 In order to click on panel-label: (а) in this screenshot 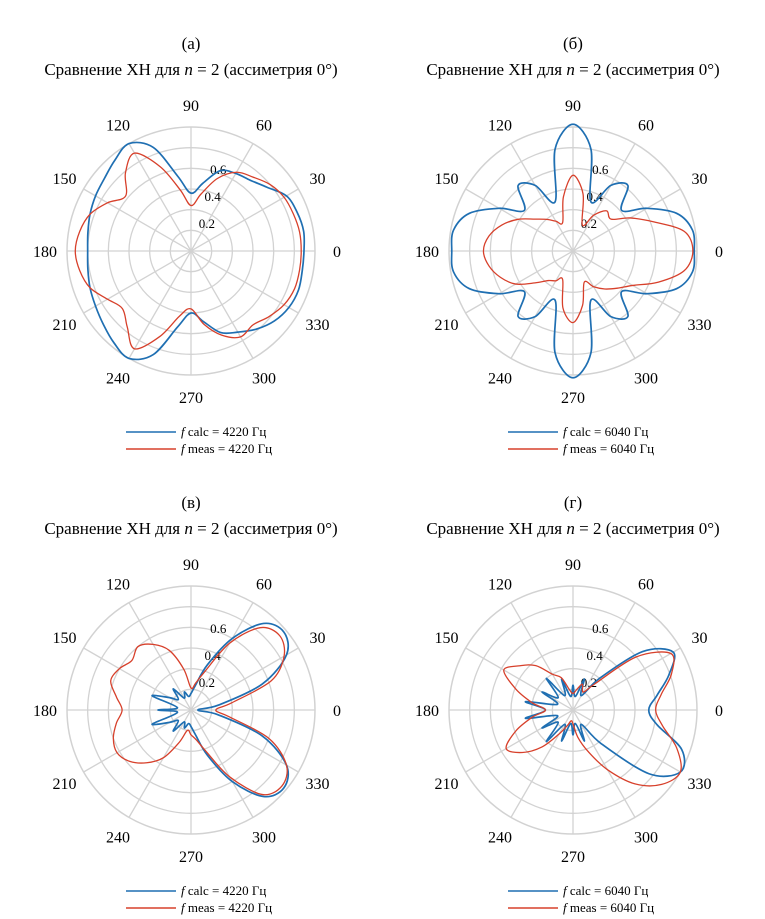, I will do `click(191, 43)`.